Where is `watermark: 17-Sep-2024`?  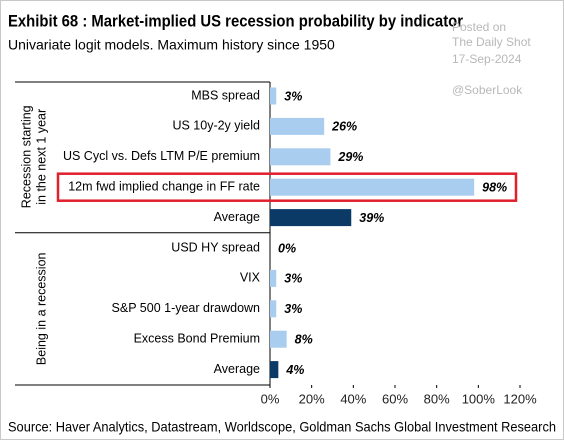
watermark: 17-Sep-2024 is located at coordinates (487, 59).